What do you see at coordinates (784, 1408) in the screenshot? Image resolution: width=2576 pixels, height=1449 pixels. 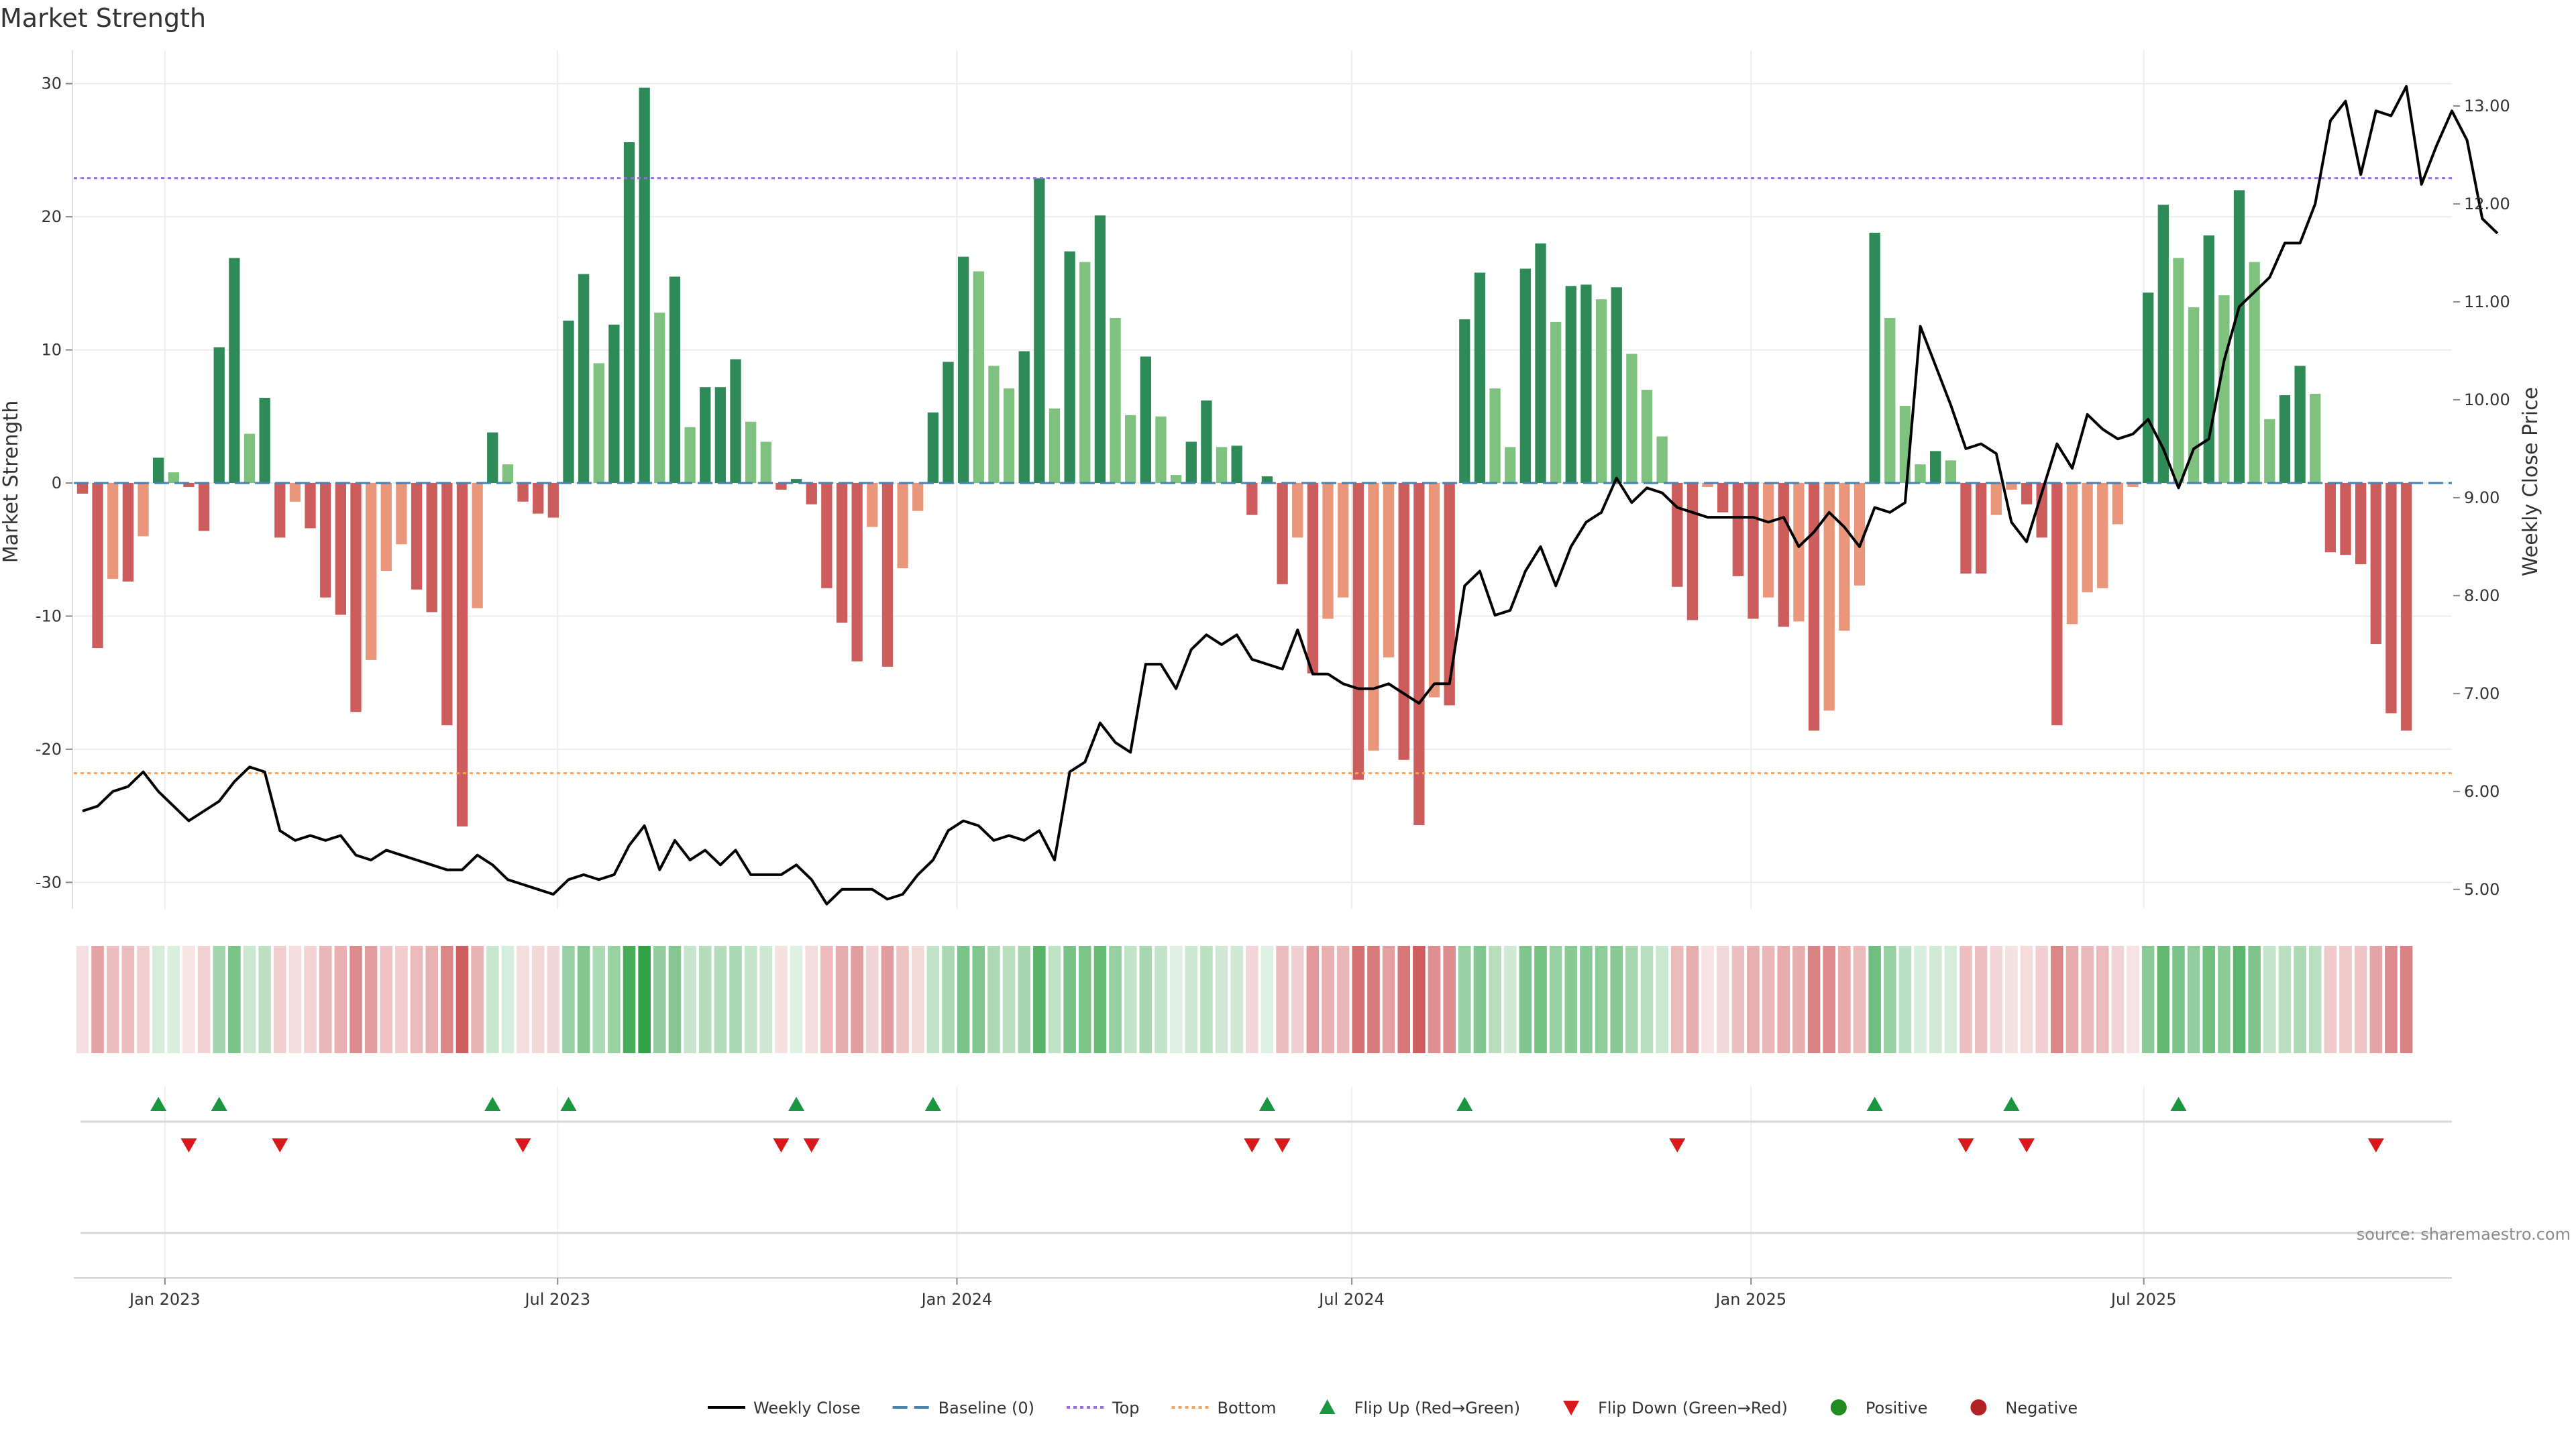 I see `legend-item: Weekly Close` at bounding box center [784, 1408].